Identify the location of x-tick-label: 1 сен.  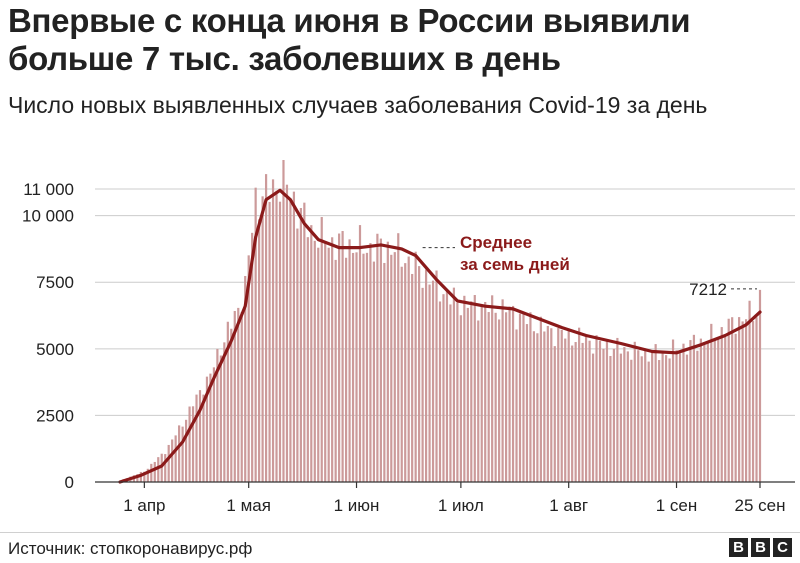
(677, 505).